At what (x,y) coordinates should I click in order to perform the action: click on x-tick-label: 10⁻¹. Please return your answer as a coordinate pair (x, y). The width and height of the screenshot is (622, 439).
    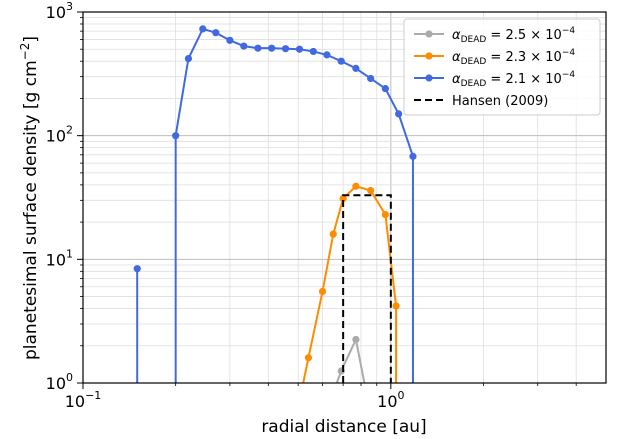
    Looking at the image, I should click on (83, 400).